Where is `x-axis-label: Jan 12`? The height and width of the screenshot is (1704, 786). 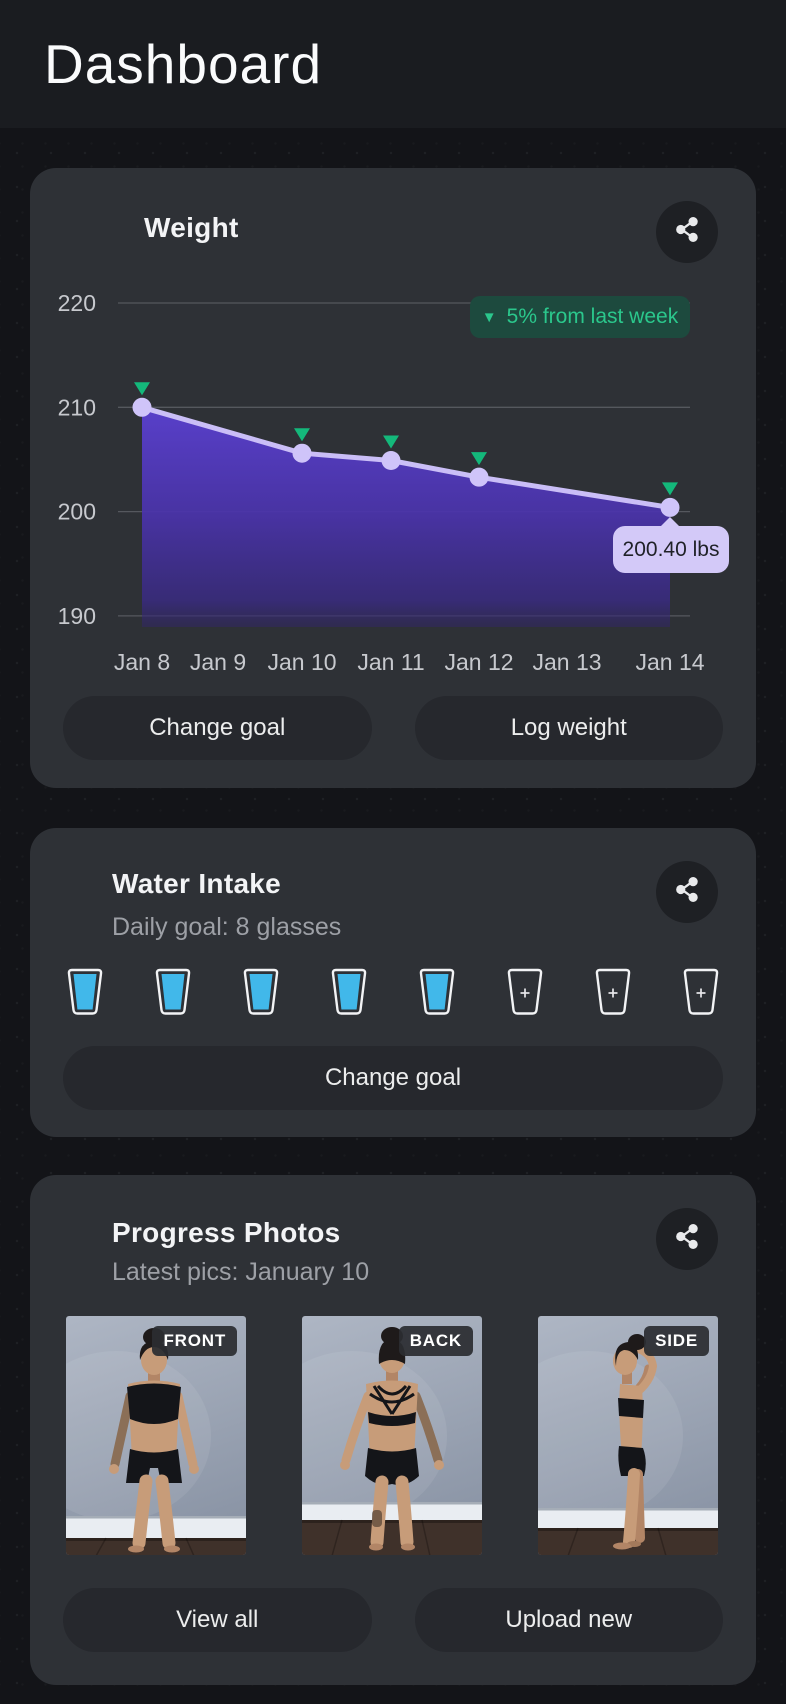
x-axis-label: Jan 12 is located at coordinates (478, 662).